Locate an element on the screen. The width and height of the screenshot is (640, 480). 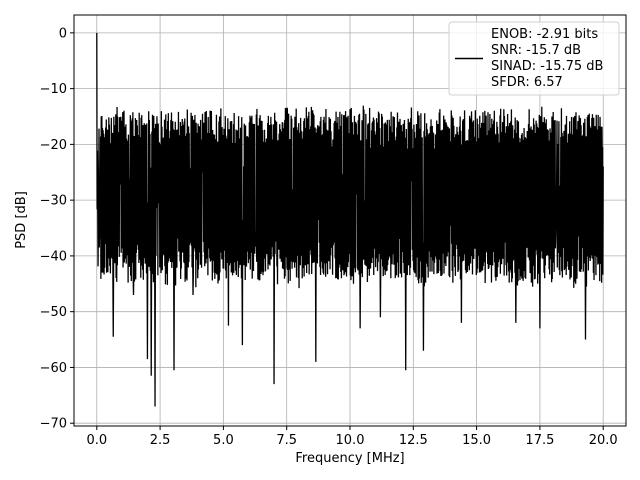
x-axis-label: Frequency [MHz] is located at coordinates (349, 458).